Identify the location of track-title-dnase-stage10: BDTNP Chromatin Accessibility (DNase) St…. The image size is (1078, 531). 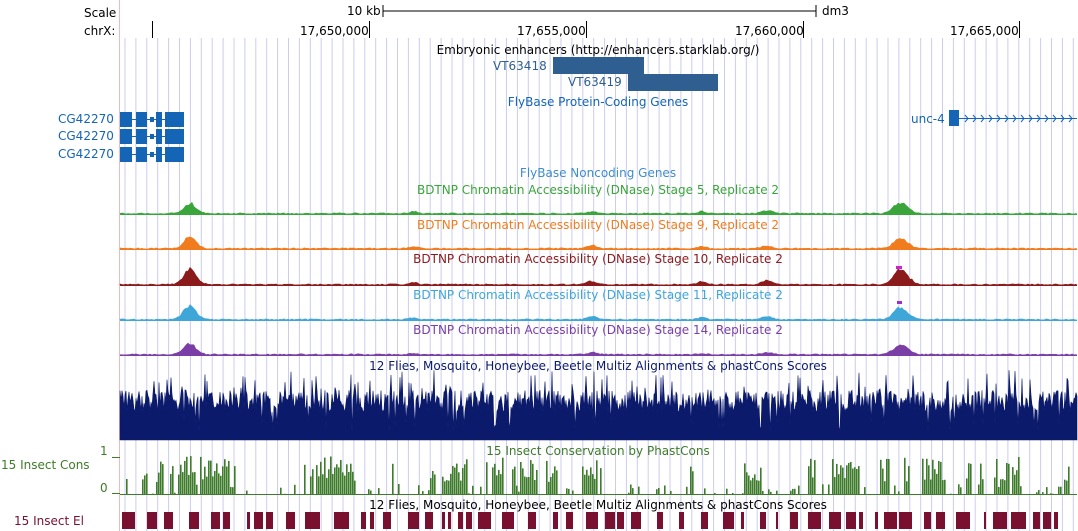
(598, 259).